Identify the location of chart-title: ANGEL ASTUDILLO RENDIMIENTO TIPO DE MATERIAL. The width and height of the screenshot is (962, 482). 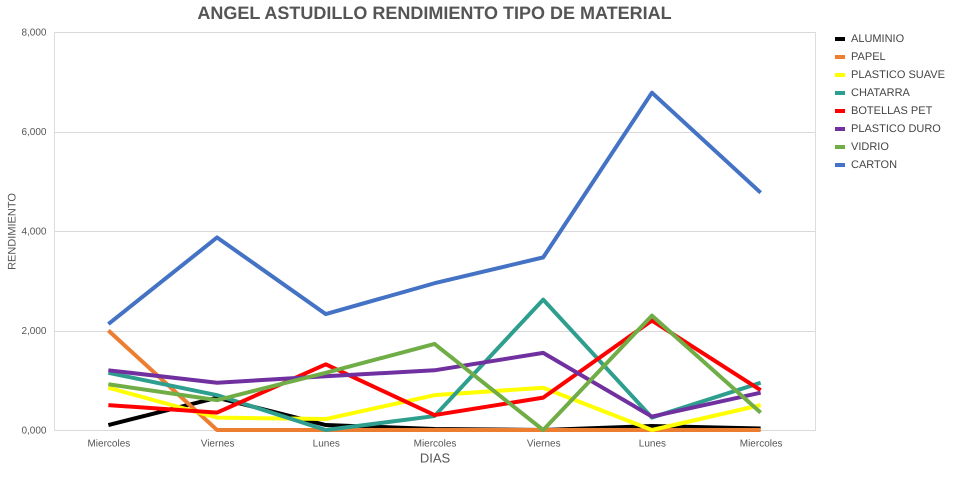
(434, 13).